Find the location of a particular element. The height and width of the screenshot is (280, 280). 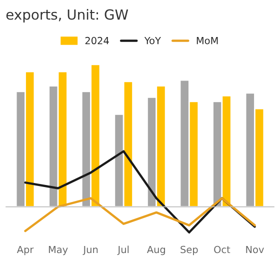

x-tick-label: Aug is located at coordinates (155, 251).